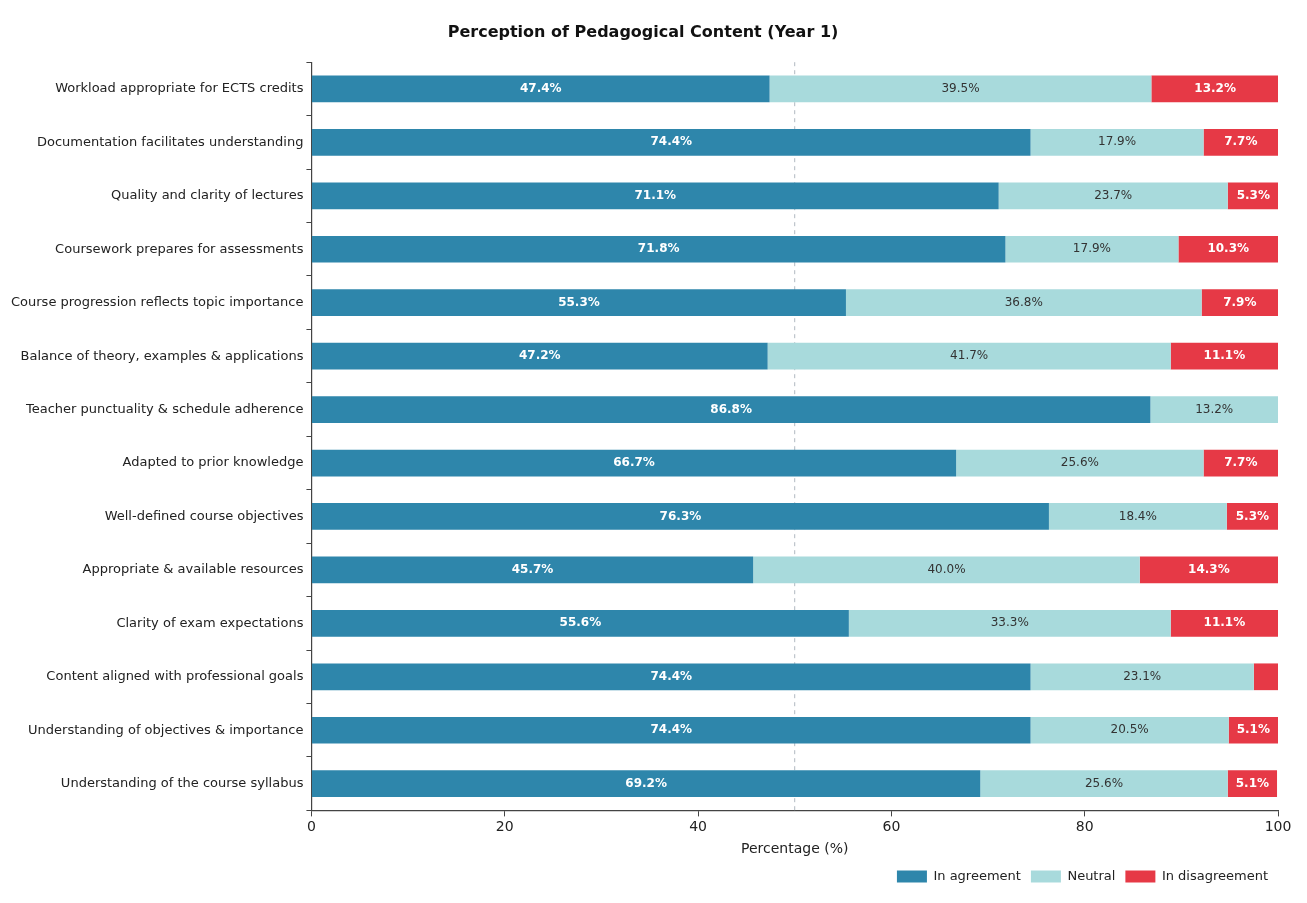 This screenshot has width=1307, height=903. Describe the element at coordinates (891, 826) in the screenshot. I see `x-tick-label: 60` at that location.